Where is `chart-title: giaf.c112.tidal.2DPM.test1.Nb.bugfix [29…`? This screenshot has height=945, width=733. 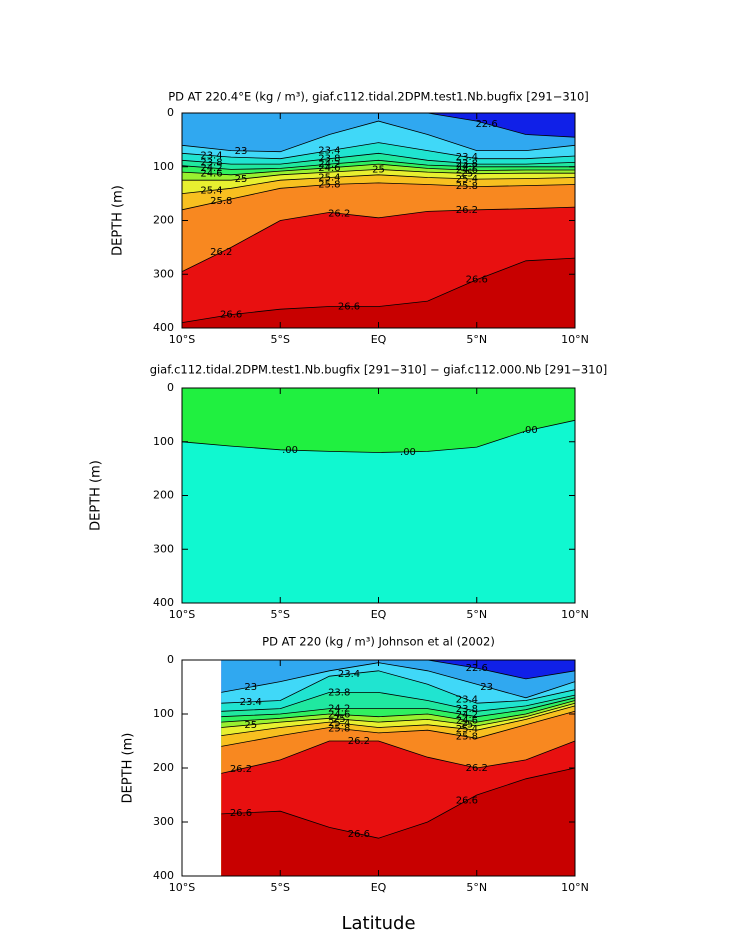
chart-title: giaf.c112.tidal.2DPM.test1.Nb.bugfix [29… is located at coordinates (379, 370).